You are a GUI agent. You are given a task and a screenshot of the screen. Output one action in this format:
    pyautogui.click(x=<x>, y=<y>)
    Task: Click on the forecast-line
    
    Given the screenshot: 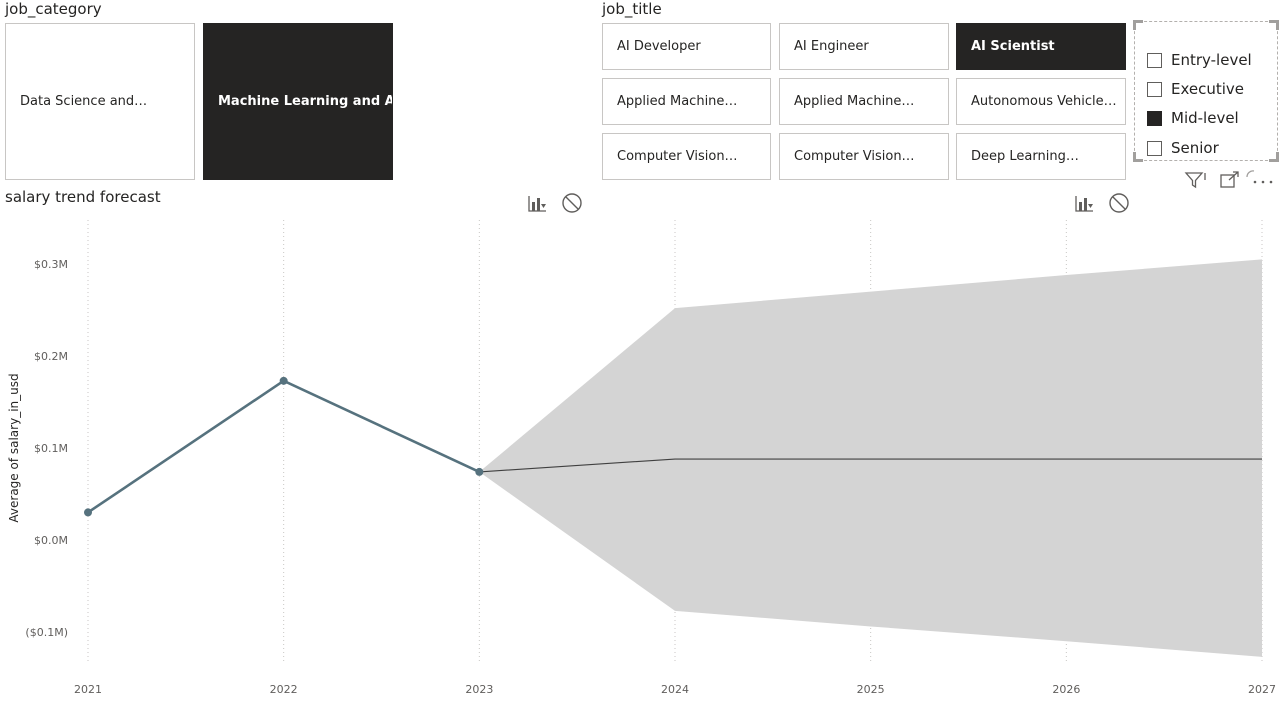 What is the action you would take?
    pyautogui.click(x=870, y=465)
    